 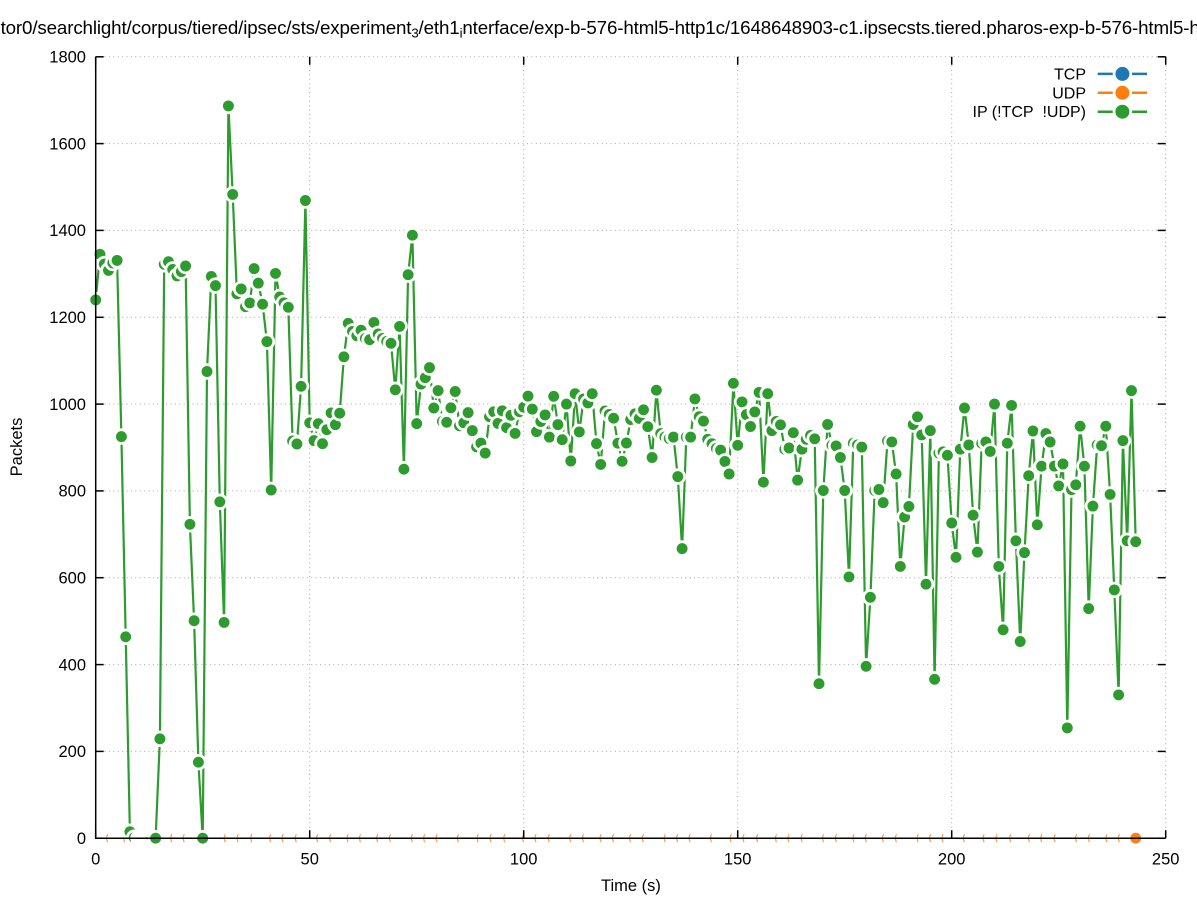 What do you see at coordinates (310, 860) in the screenshot?
I see `svg-text: 50` at bounding box center [310, 860].